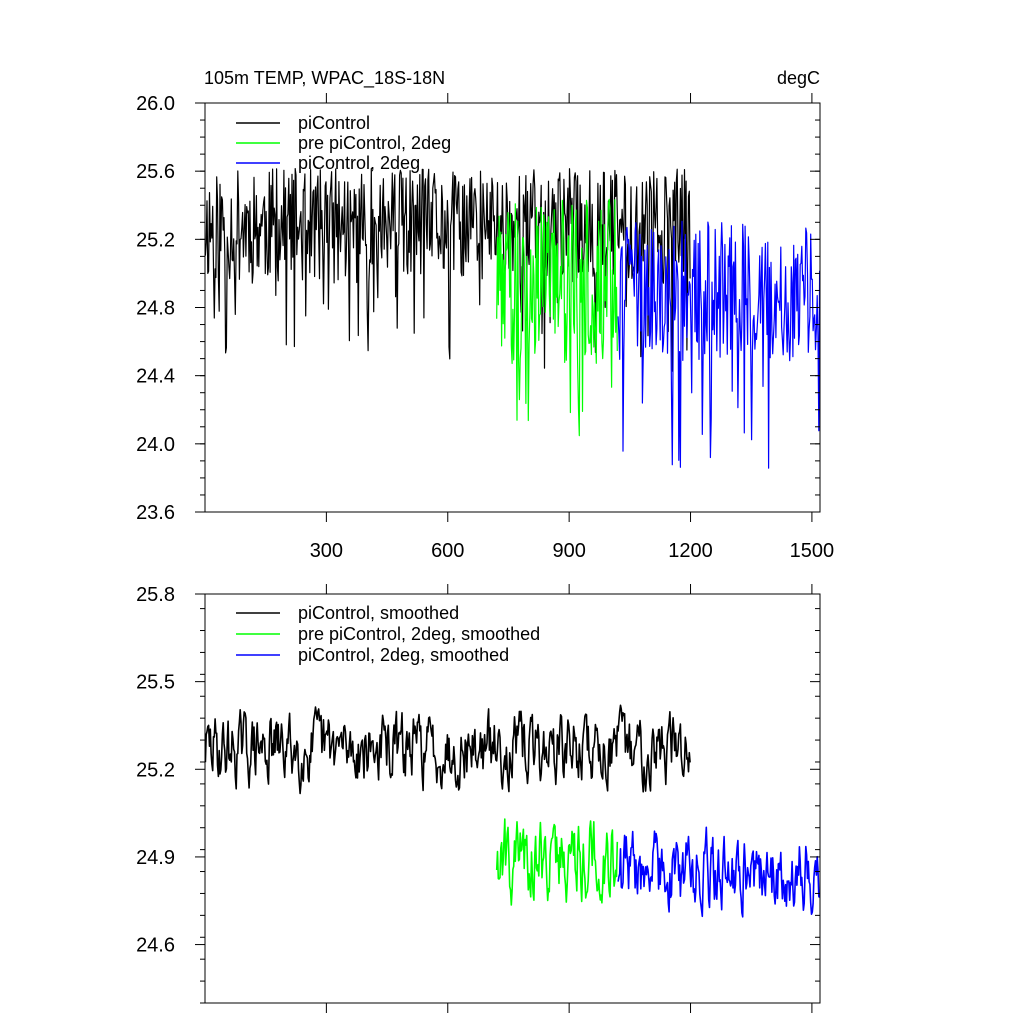 The height and width of the screenshot is (1029, 1024). I want to click on y-tick-label: 24.9, so click(155, 858).